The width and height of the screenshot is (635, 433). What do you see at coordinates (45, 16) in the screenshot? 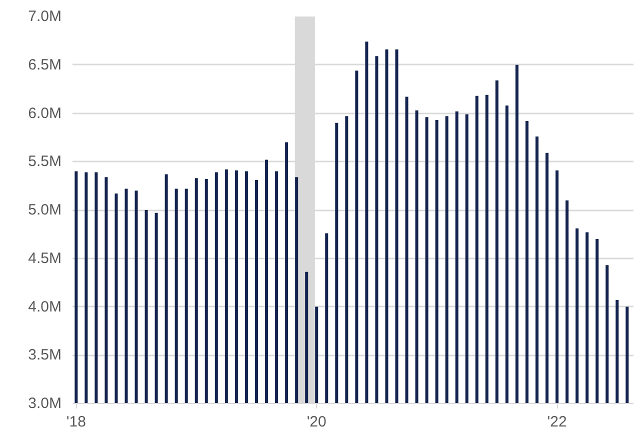
I see `y-tick-label: 7.0M` at bounding box center [45, 16].